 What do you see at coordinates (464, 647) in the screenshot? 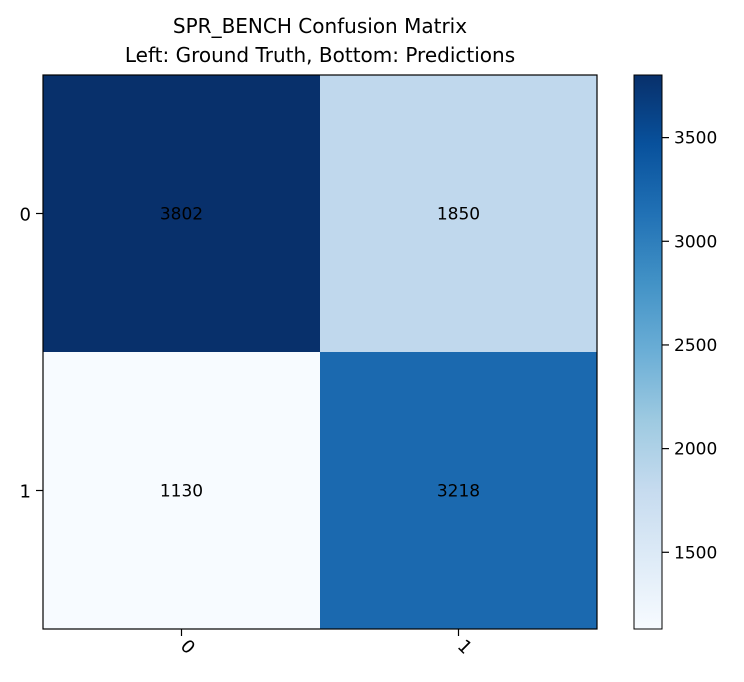
I see `x-tick-label: 1` at bounding box center [464, 647].